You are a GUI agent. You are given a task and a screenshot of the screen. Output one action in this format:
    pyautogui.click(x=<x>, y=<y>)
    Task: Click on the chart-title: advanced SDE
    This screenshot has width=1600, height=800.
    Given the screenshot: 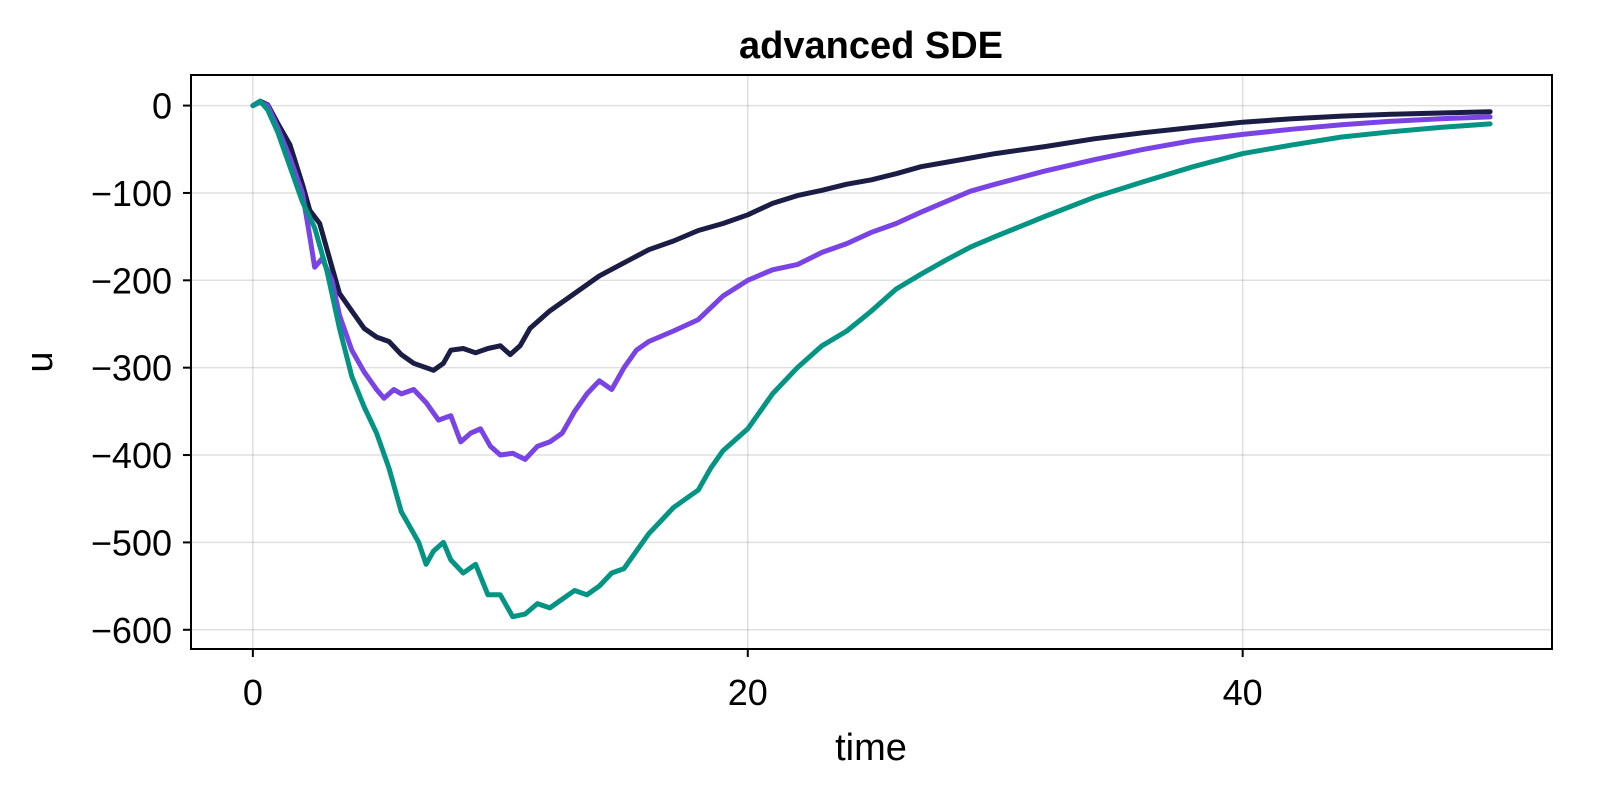 What is the action you would take?
    pyautogui.click(x=871, y=46)
    